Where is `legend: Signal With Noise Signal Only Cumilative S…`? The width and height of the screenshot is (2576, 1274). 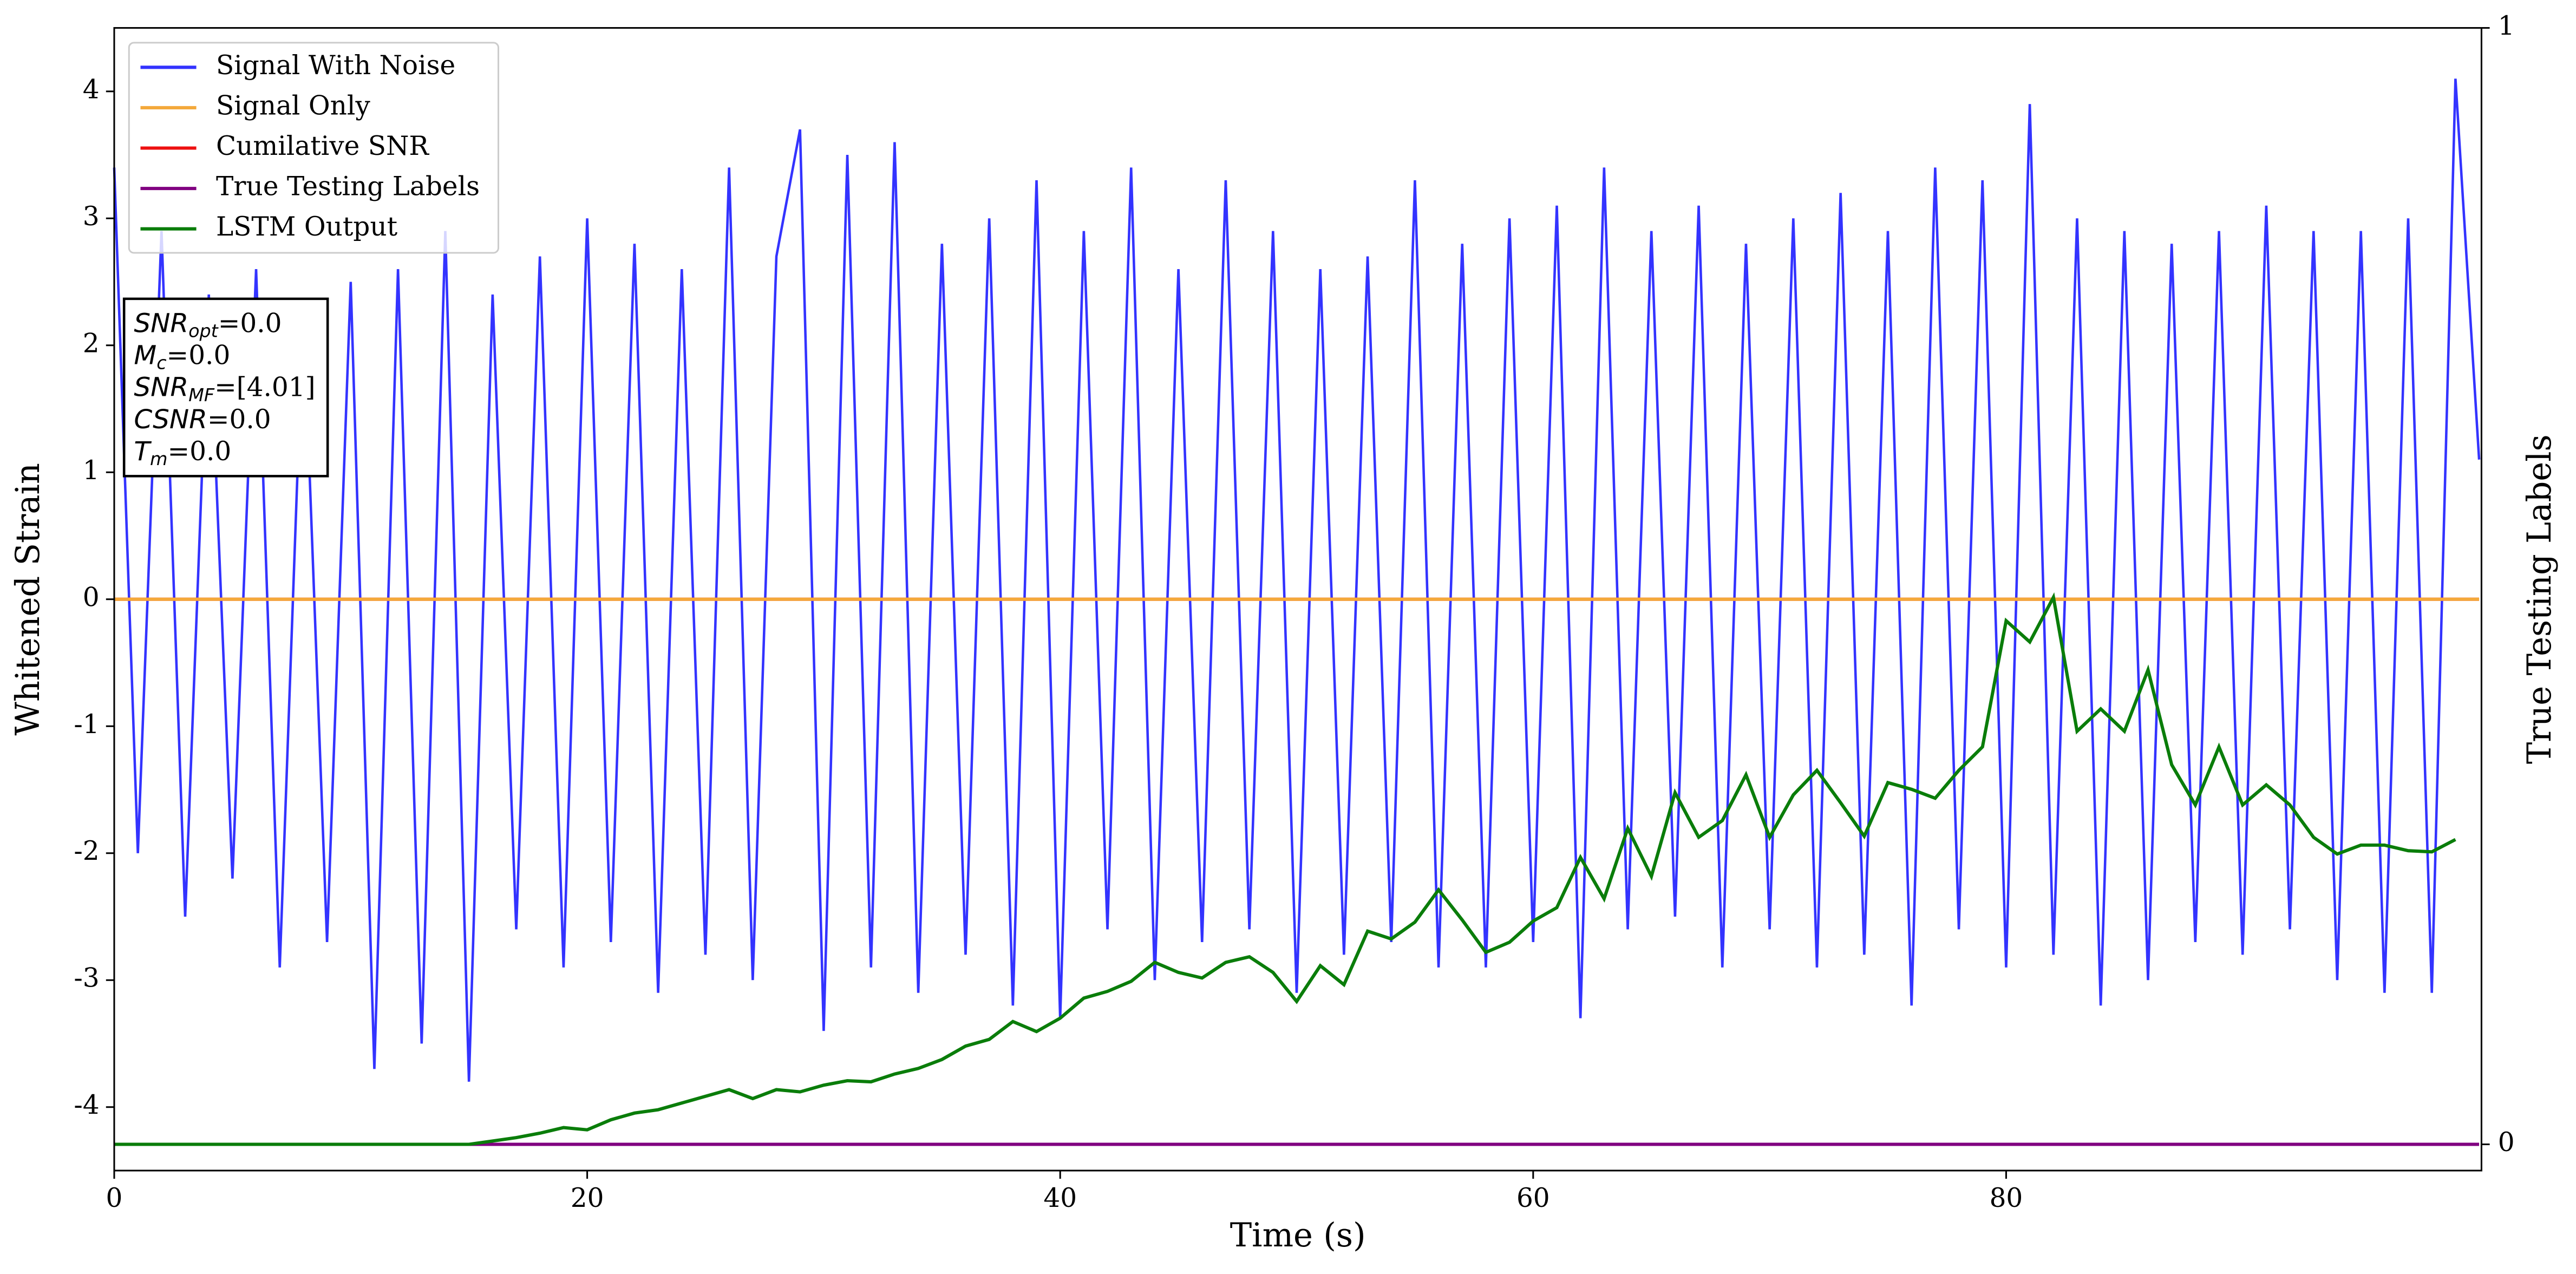
legend: Signal With Noise Signal Only Cumilative S… is located at coordinates (314, 148).